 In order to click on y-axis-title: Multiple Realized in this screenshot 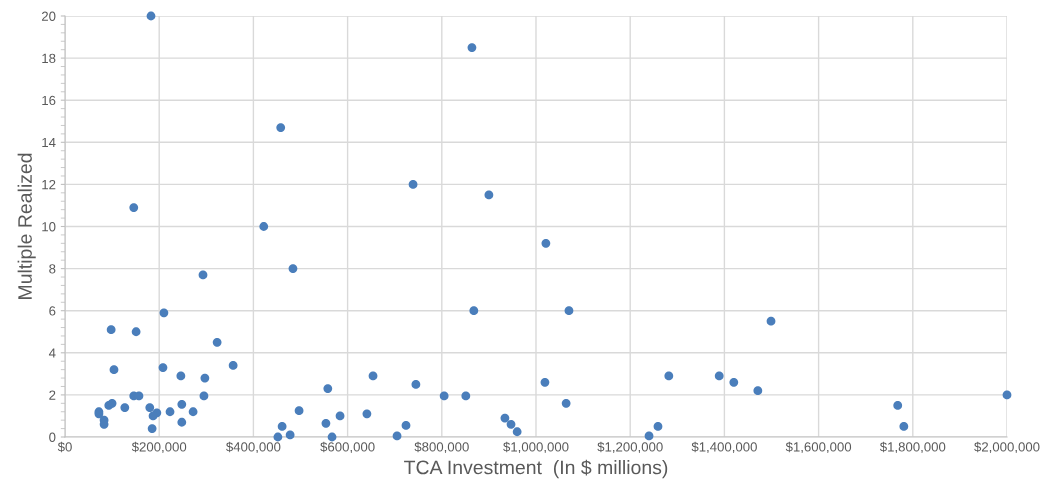, I will do `click(26, 226)`.